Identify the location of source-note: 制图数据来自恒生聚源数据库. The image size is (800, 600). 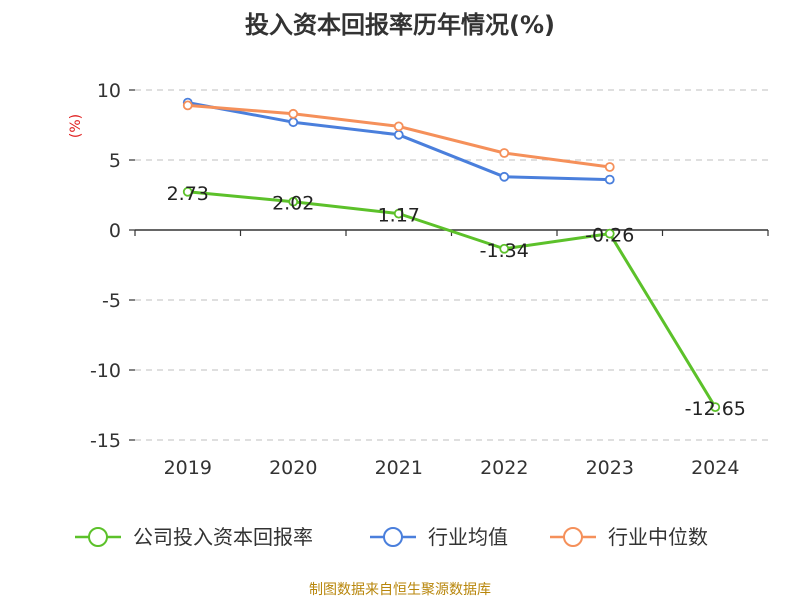
(400, 590).